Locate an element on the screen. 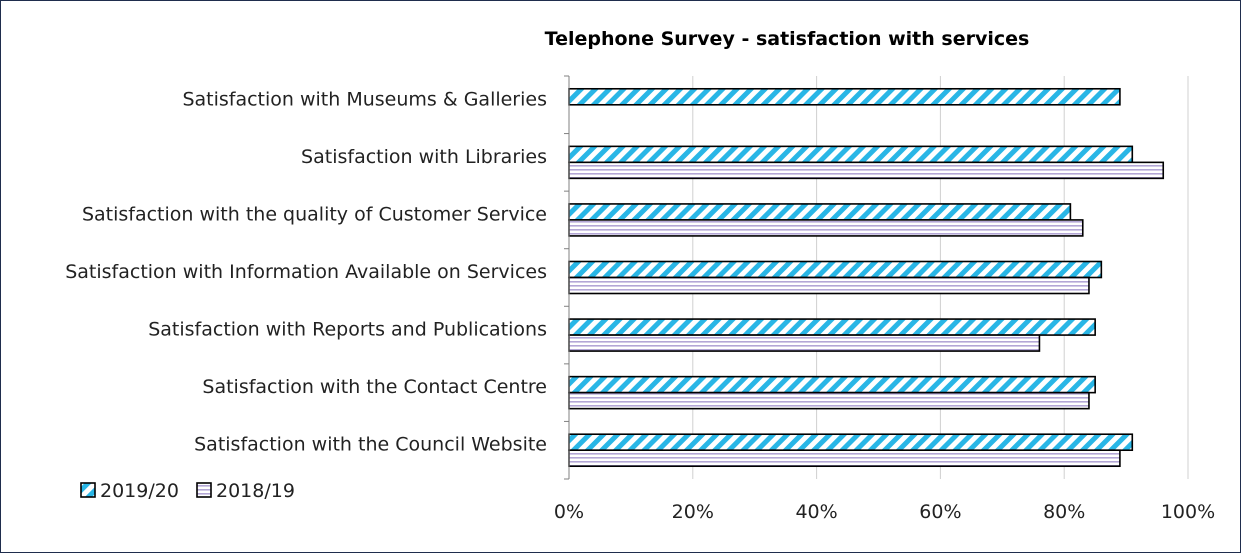  category-label: Satisfaction with the Contact Centre is located at coordinates (374, 387).